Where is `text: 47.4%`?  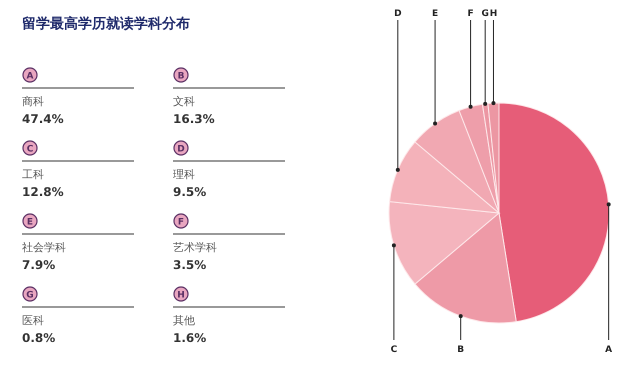 text: 47.4% is located at coordinates (43, 119).